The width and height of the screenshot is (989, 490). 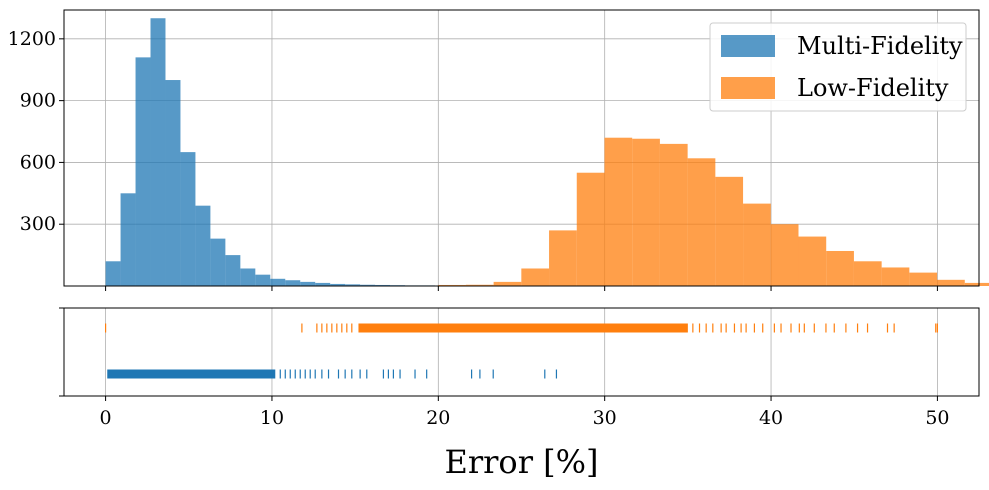 I want to click on x-tick-label: 40, so click(x=771, y=418).